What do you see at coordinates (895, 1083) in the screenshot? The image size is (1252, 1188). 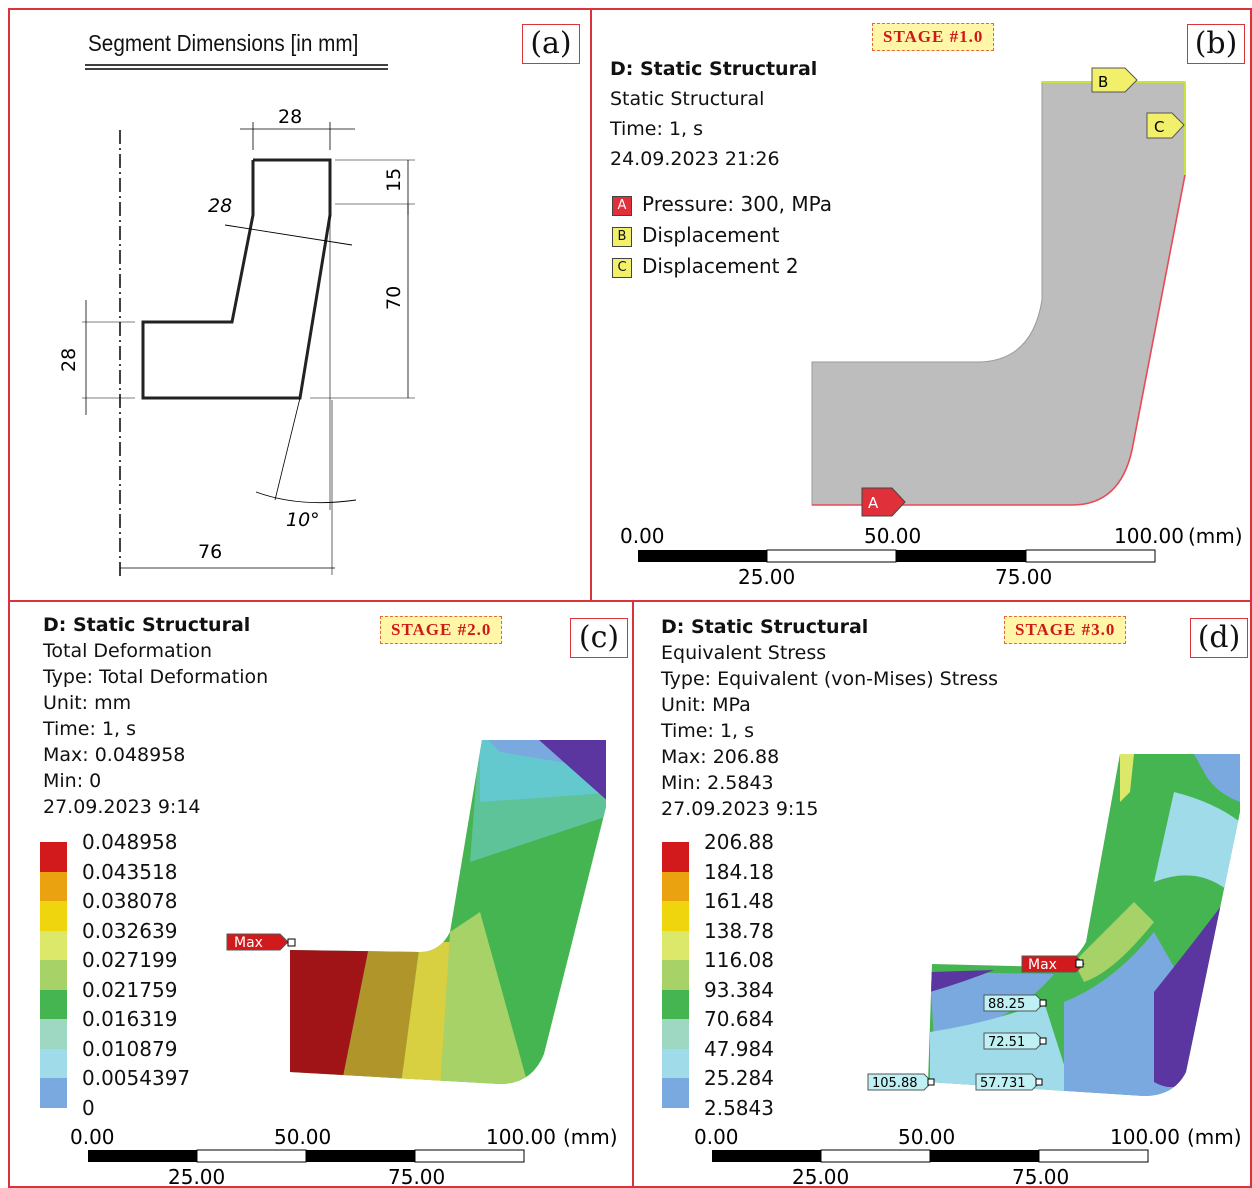 I see `svg-text: 105.88` at bounding box center [895, 1083].